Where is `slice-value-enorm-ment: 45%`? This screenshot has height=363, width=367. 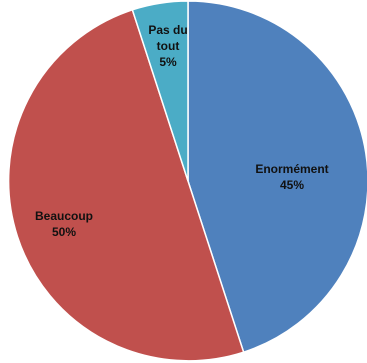
slice-value-enorm-ment: 45% is located at coordinates (292, 185).